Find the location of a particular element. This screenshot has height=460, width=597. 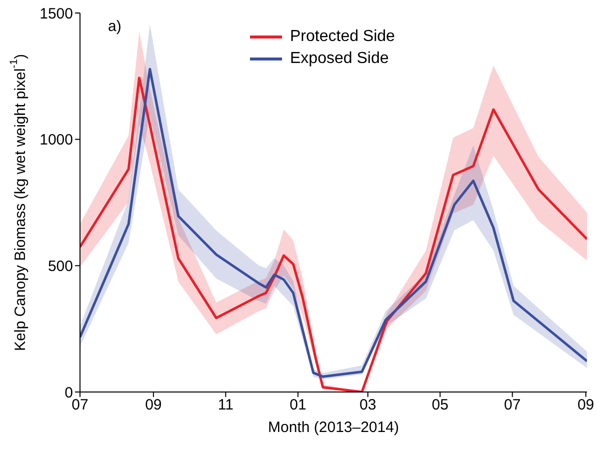

x-axis-title: Month (2013–2014) is located at coordinates (333, 427).